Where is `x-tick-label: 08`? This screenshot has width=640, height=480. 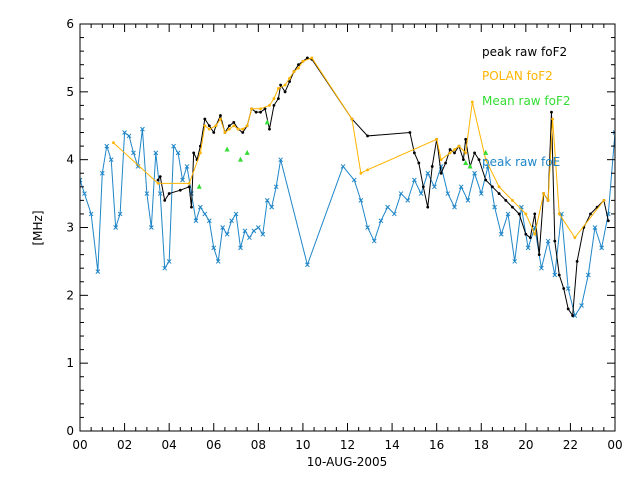
x-tick-label: 08 is located at coordinates (258, 445).